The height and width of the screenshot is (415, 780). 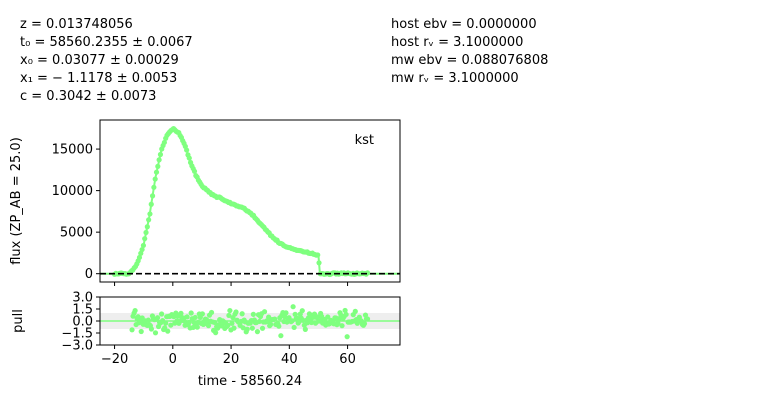 I want to click on top-y-tick-label: 0, so click(x=89, y=274).